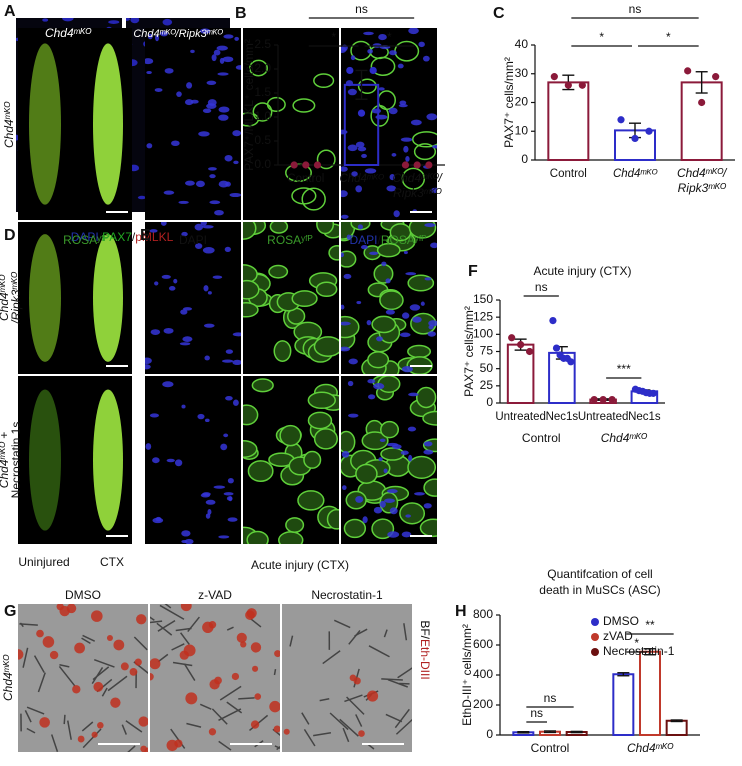 This screenshot has width=742, height=766. What do you see at coordinates (122, 237) in the screenshot?
I see `stain-legend: DAPI/PAX7/pMLKL` at bounding box center [122, 237].